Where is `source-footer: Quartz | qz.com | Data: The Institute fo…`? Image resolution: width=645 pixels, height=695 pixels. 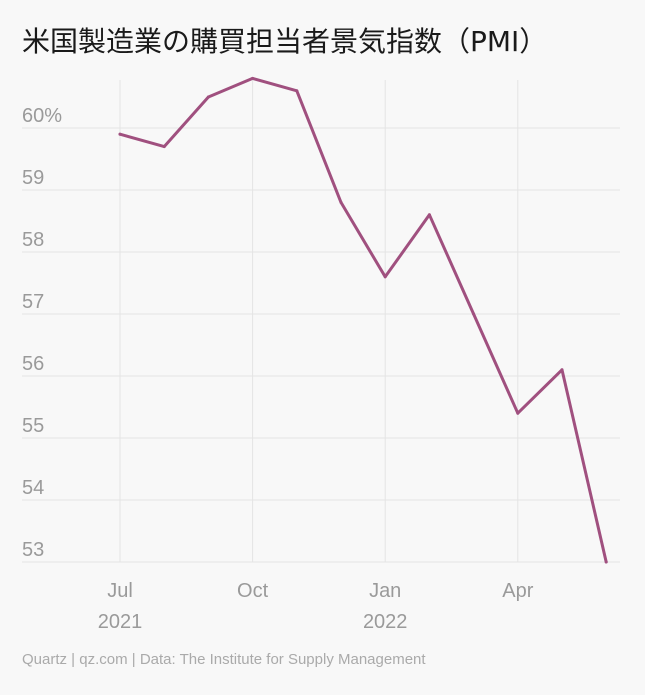 source-footer: Quartz | qz.com | Data: The Institute fo… is located at coordinates (224, 659).